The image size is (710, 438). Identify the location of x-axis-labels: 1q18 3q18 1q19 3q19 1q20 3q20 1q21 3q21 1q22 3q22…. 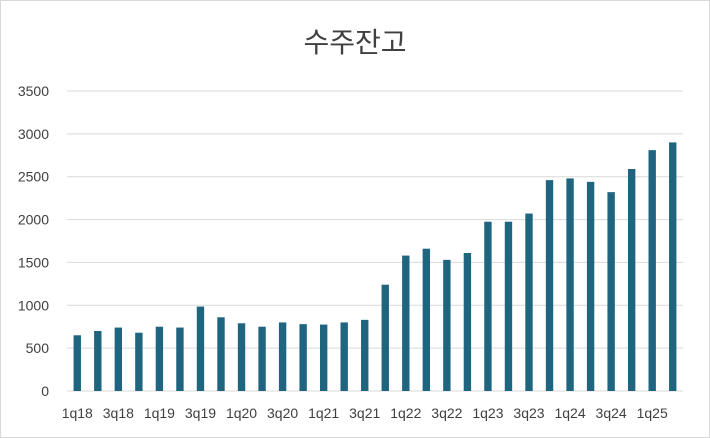
(365, 413).